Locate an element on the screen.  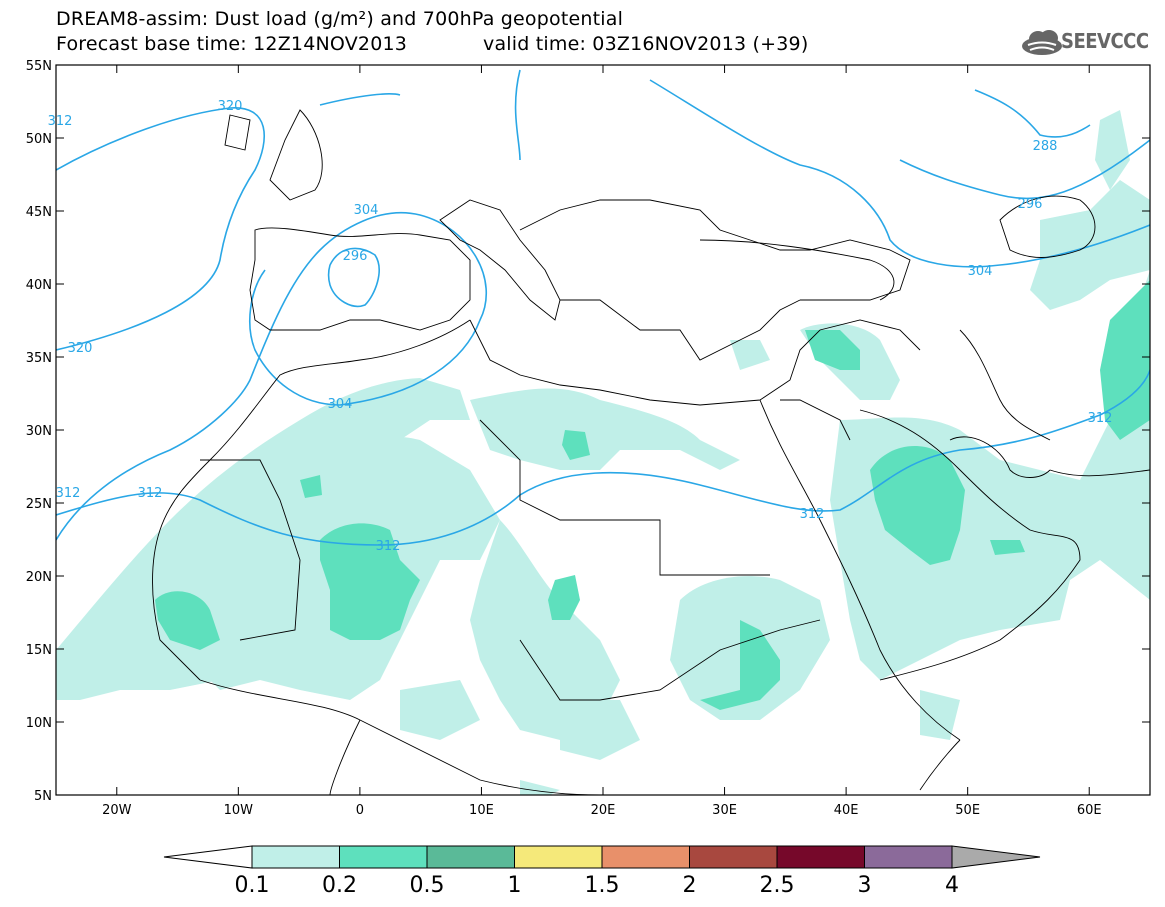
colorbar-label: 1.5 is located at coordinates (602, 885).